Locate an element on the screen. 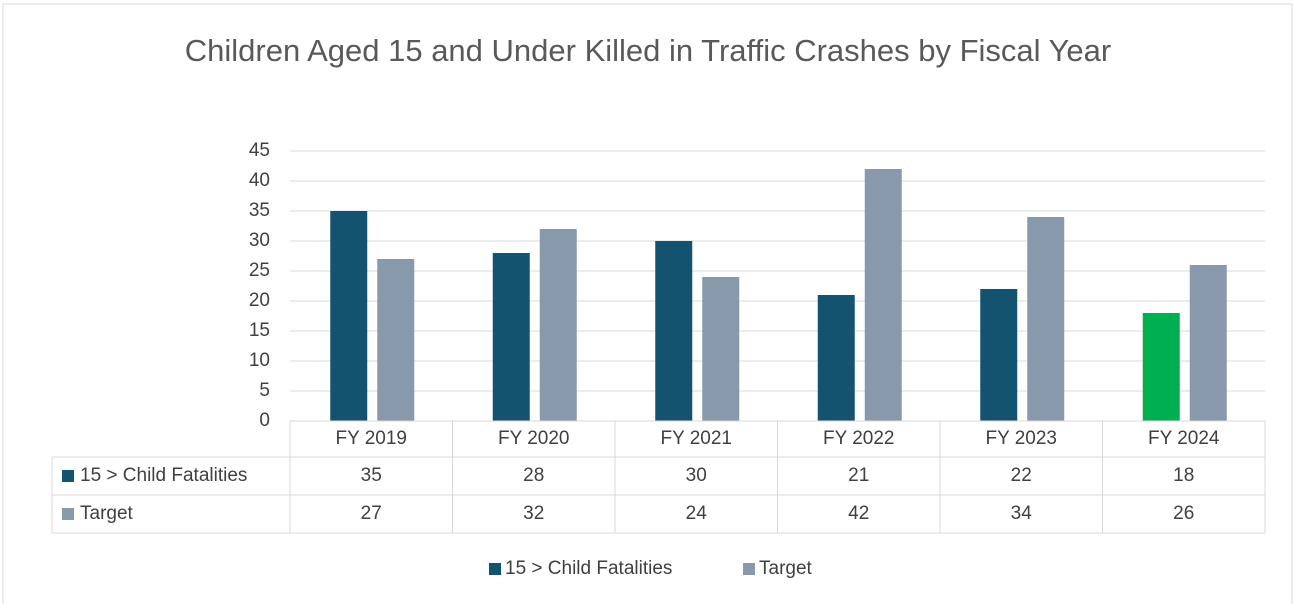  table-cell: 26 is located at coordinates (1183, 513).